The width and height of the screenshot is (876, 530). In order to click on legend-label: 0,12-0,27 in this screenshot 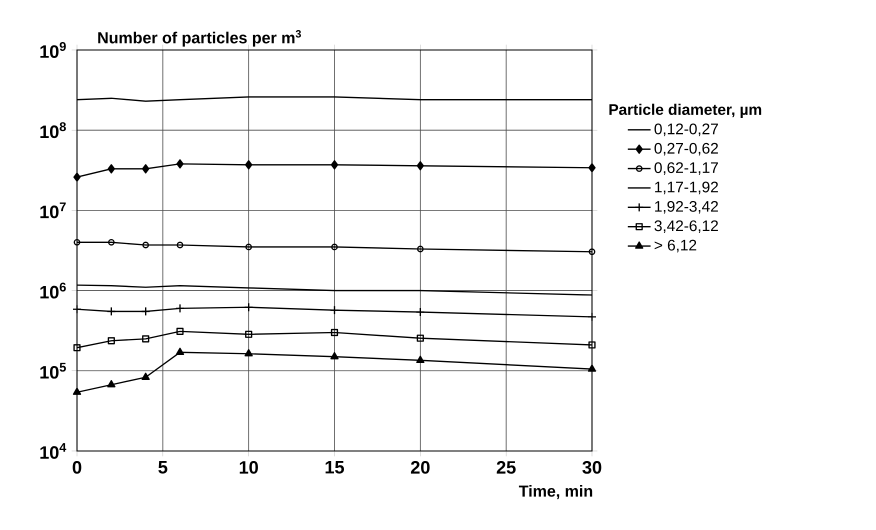, I will do `click(686, 129)`.